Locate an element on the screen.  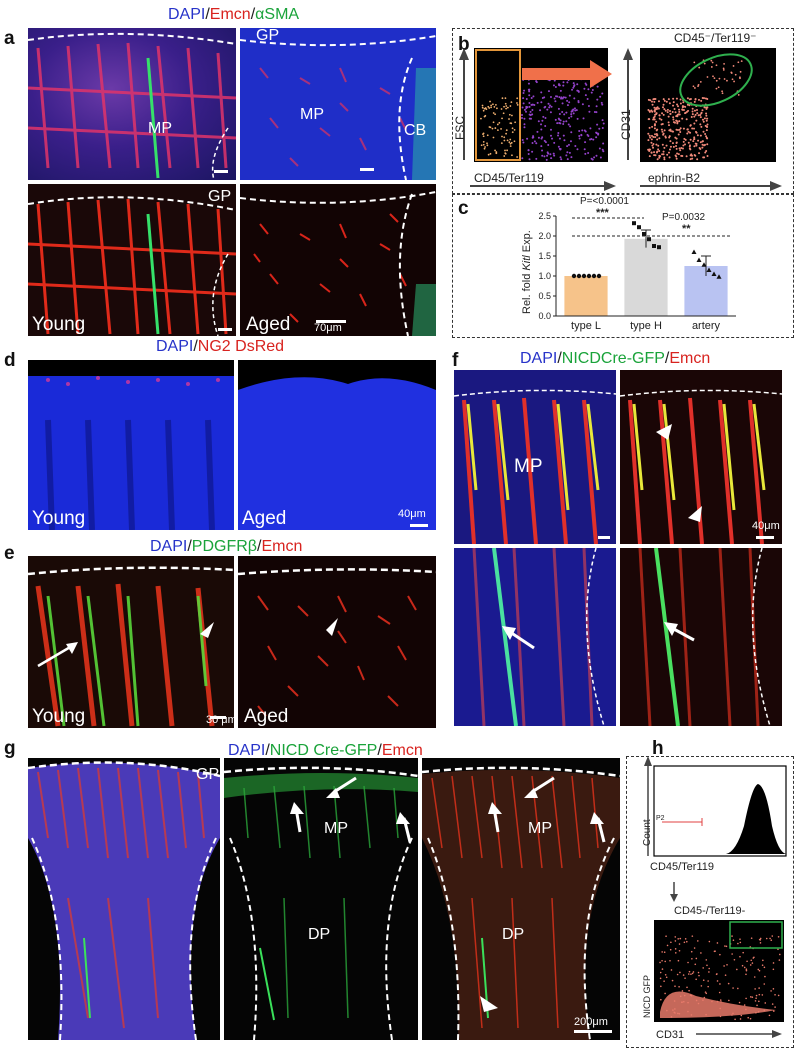
label-gp: GP is located at coordinates (220, 196).